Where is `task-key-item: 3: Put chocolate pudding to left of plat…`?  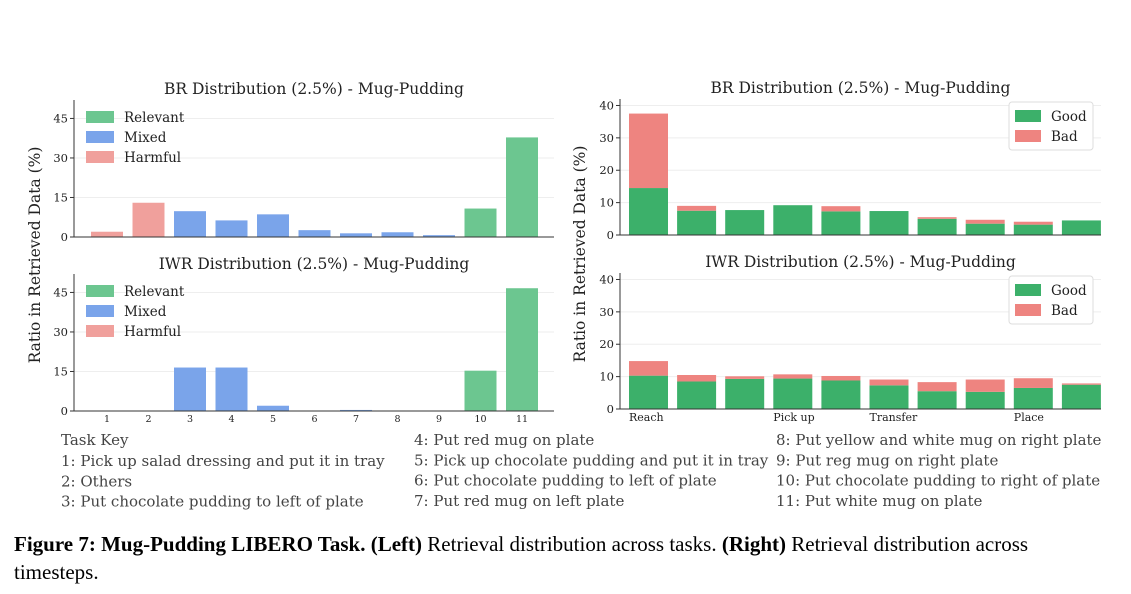 task-key-item: 3: Put chocolate pudding to left of plat… is located at coordinates (212, 502).